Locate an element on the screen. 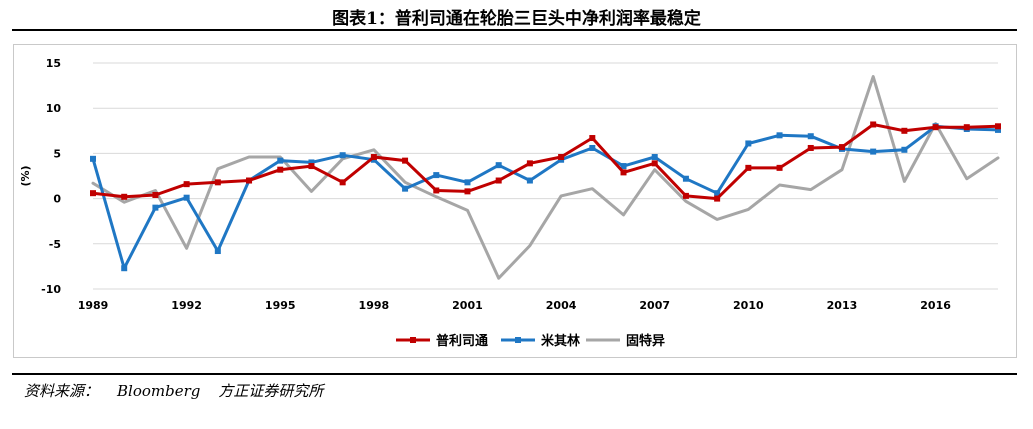  x-tick-label: 1992 is located at coordinates (186, 305).